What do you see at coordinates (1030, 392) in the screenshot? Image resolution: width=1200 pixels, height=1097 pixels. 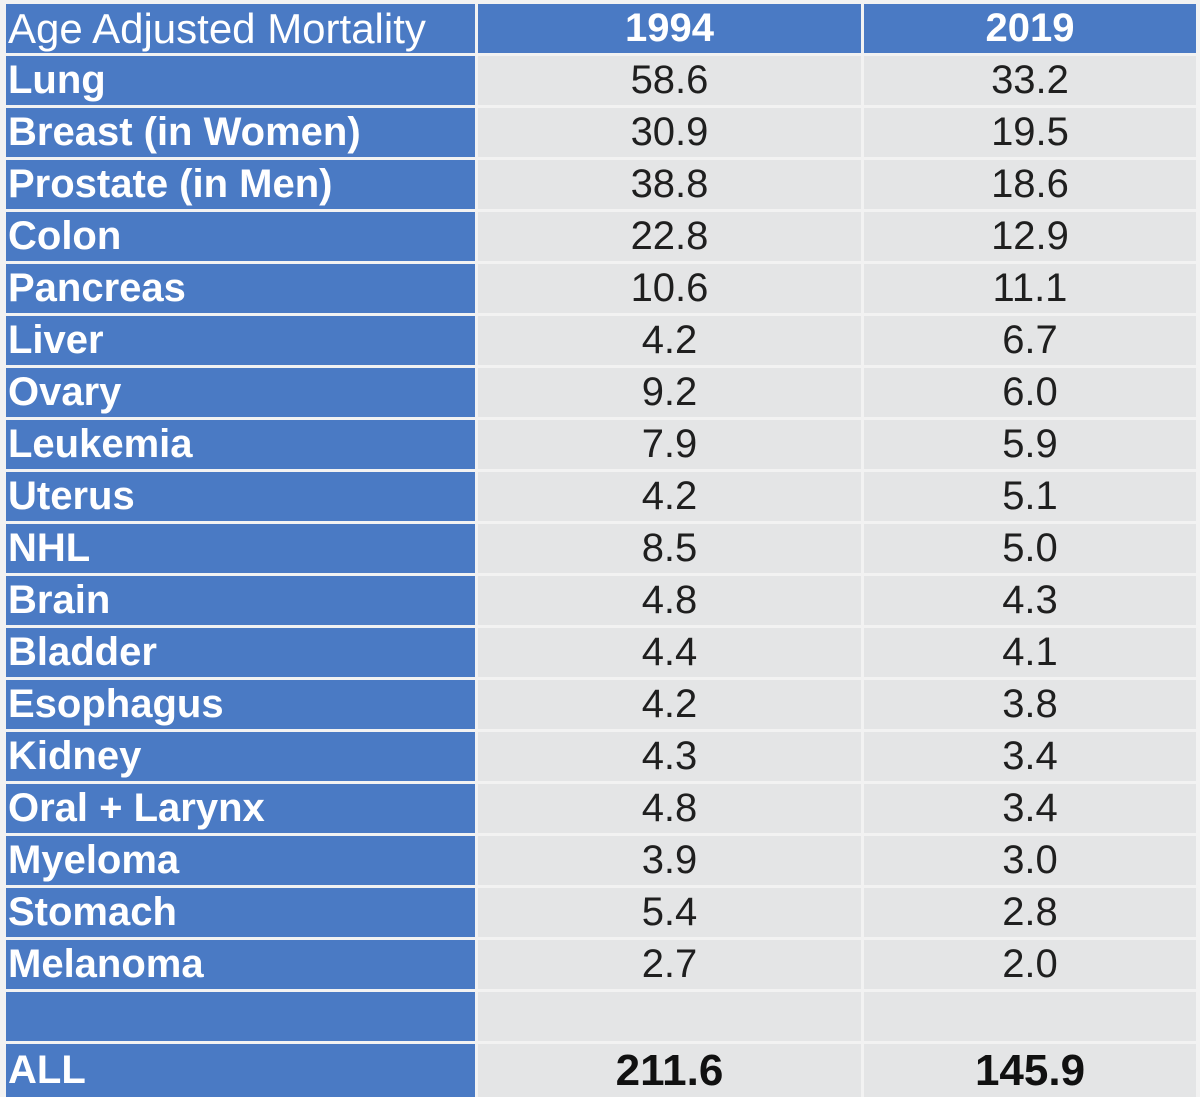 I see `value-2019: 6.0` at bounding box center [1030, 392].